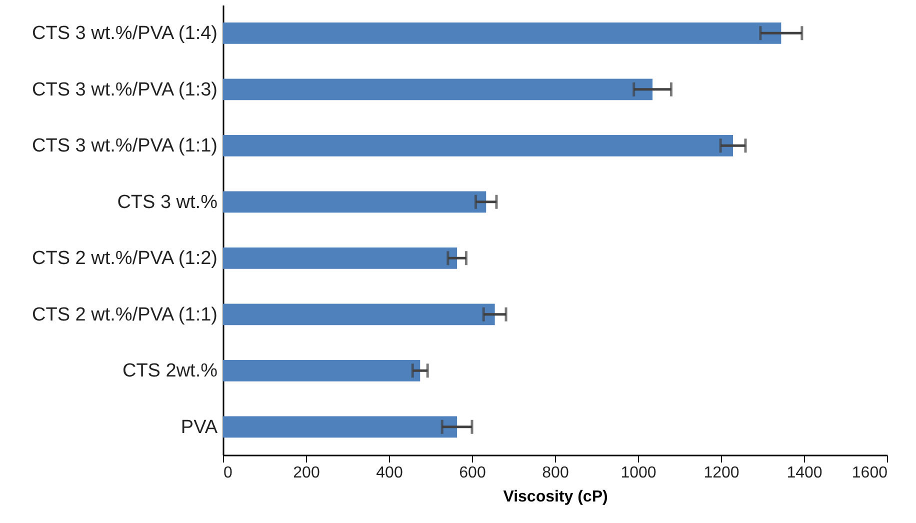  I want to click on y-tick-label: CTS 3 wt.%/PVA (1:1), so click(125, 146).